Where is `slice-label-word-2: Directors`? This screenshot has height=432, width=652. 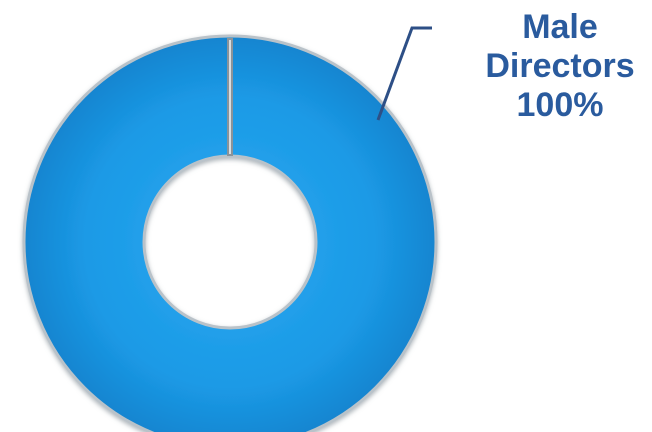 slice-label-word-2: Directors is located at coordinates (560, 66).